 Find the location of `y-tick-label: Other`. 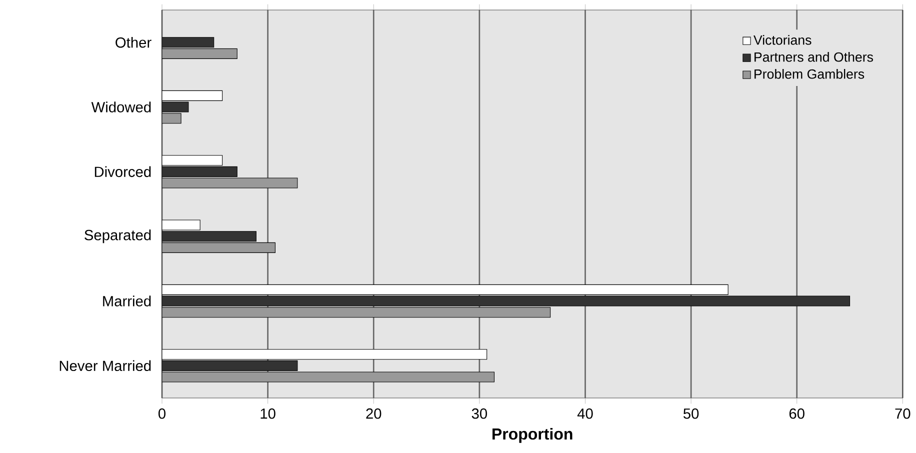

y-tick-label: Other is located at coordinates (134, 42).